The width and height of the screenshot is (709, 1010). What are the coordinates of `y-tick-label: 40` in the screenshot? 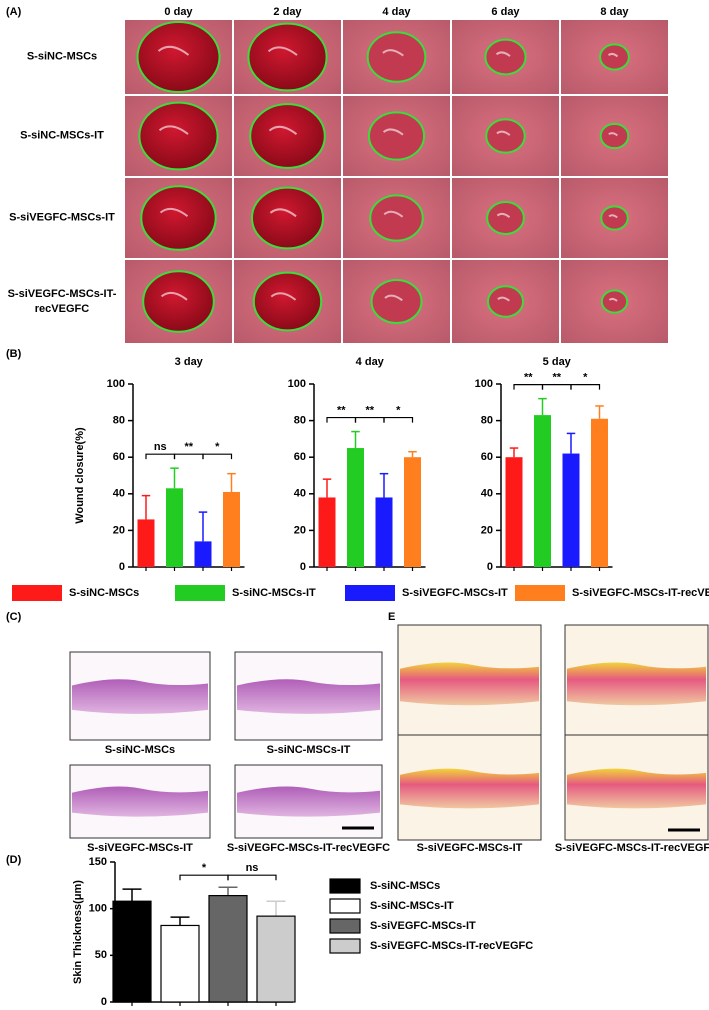 It's located at (487, 494).